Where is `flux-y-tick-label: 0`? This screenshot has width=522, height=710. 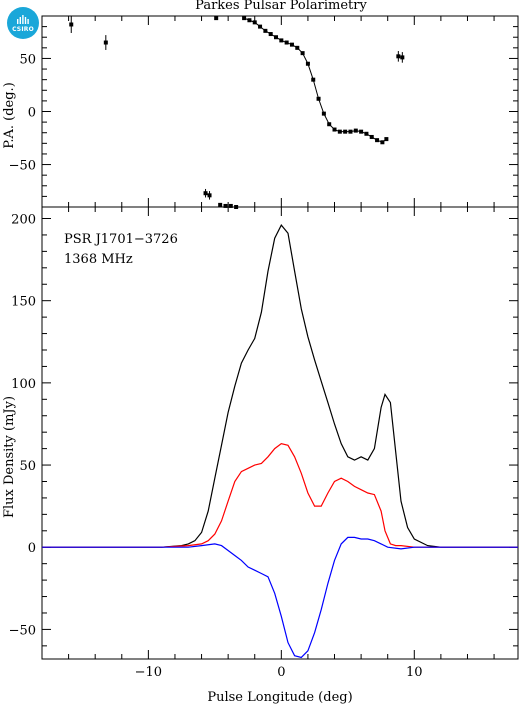
flux-y-tick-label: 0 is located at coordinates (32, 548).